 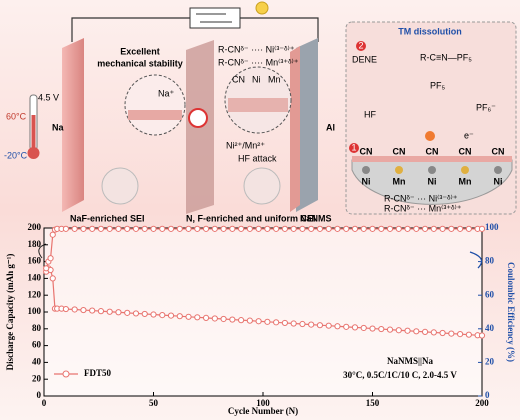 I want to click on pf6: PF₆⁻, so click(x=486, y=107).